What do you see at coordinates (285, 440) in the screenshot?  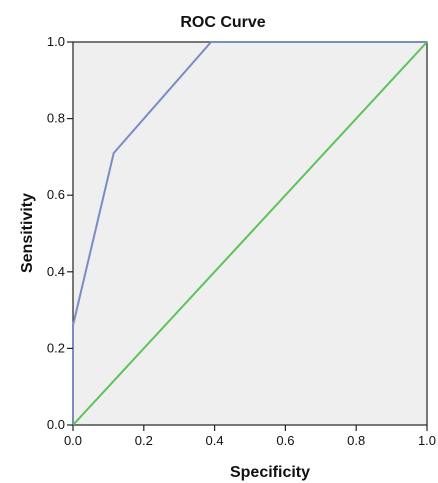 I see `x-tick-label: 0.6` at bounding box center [285, 440].